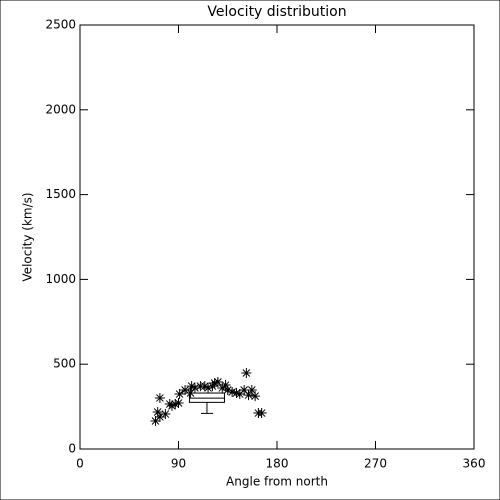 This screenshot has height=500, width=500. I want to click on y-tick-label: 2500, so click(60, 25).